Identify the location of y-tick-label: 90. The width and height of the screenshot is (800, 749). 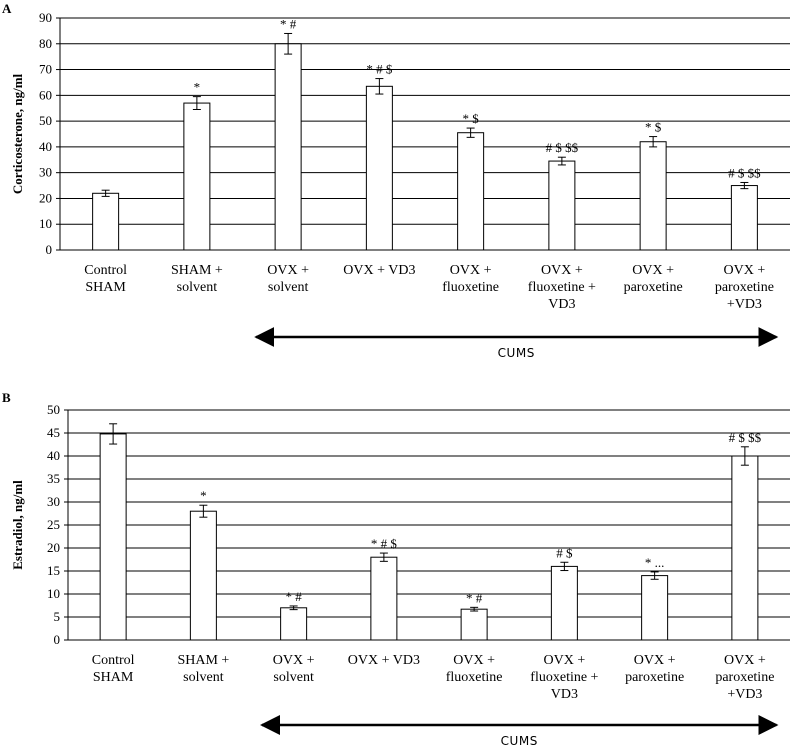
(45, 17).